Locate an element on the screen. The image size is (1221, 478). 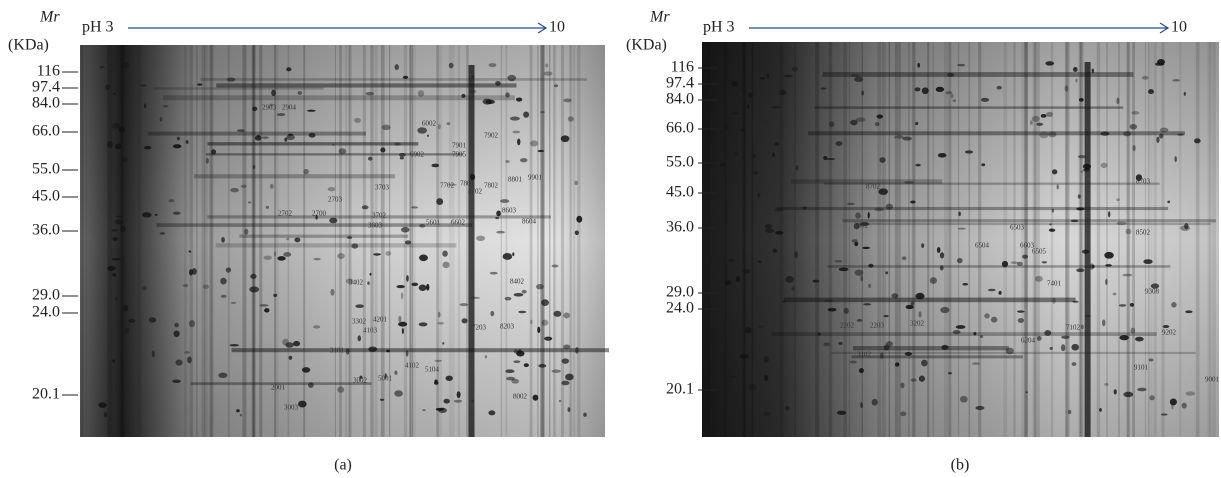
marker-label: 84.0 is located at coordinates (680, 99).